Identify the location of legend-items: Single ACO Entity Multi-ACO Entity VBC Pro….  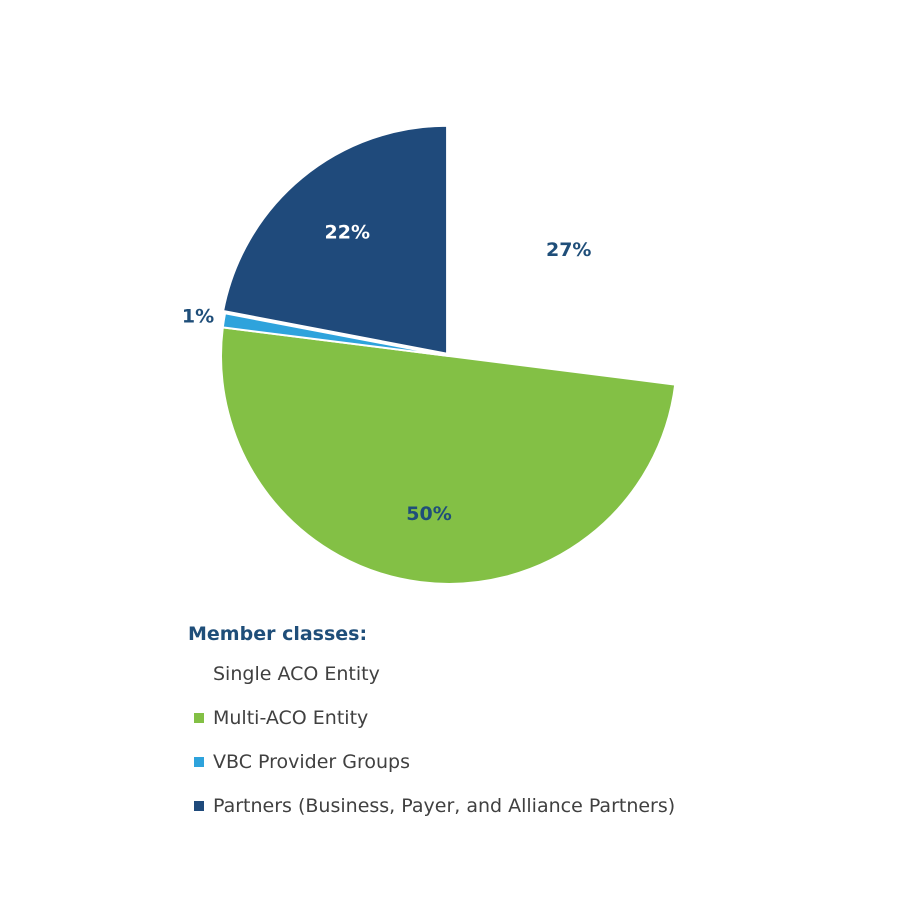
(533, 740).